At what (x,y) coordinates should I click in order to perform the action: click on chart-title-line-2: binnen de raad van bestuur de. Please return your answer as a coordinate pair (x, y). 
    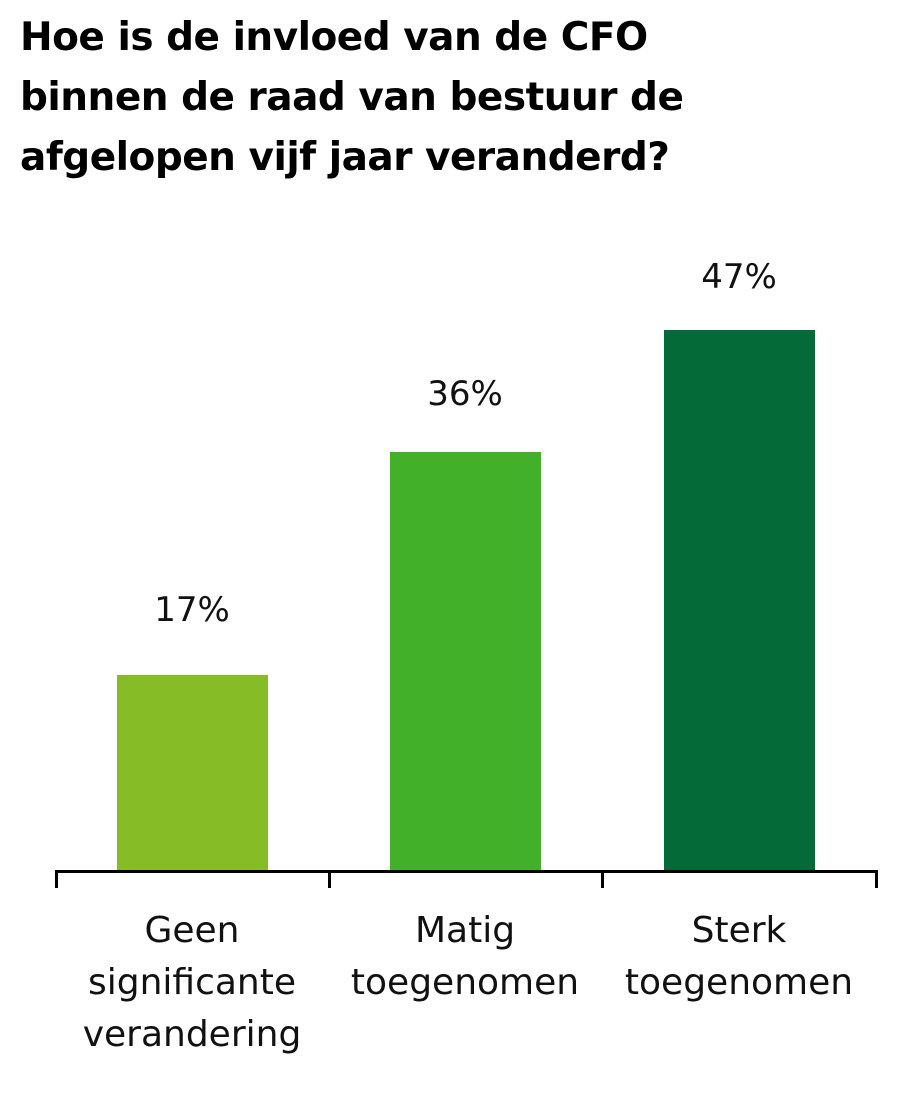
    Looking at the image, I should click on (352, 97).